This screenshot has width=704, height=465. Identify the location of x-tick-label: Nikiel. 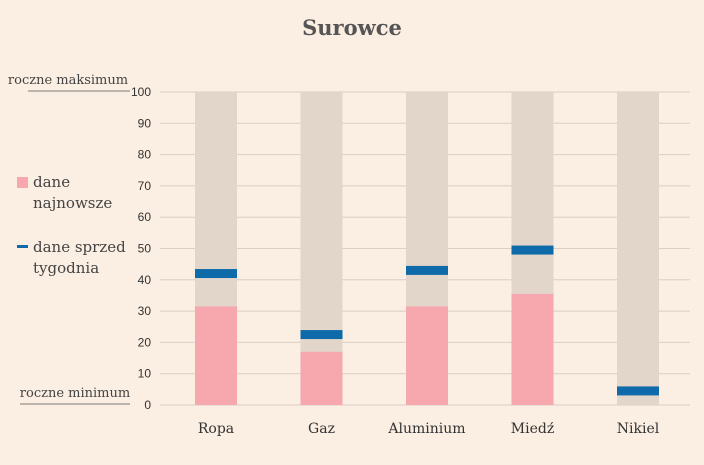
(638, 429).